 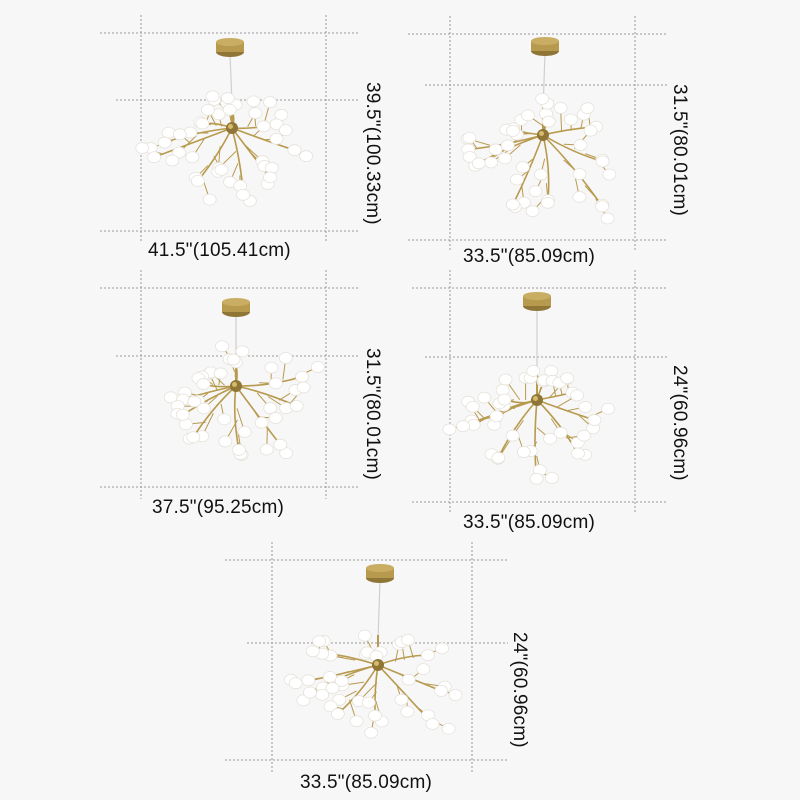 What do you see at coordinates (372, 414) in the screenshot?
I see `height-label: 31.5"(80.01cm)` at bounding box center [372, 414].